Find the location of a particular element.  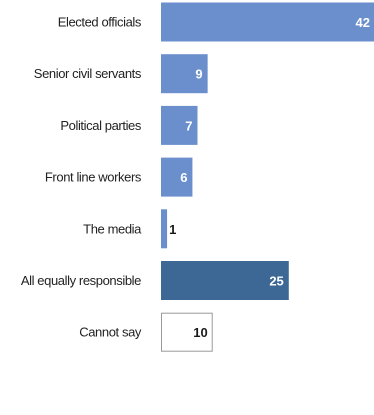

category-label-the-media: The media is located at coordinates (112, 228).